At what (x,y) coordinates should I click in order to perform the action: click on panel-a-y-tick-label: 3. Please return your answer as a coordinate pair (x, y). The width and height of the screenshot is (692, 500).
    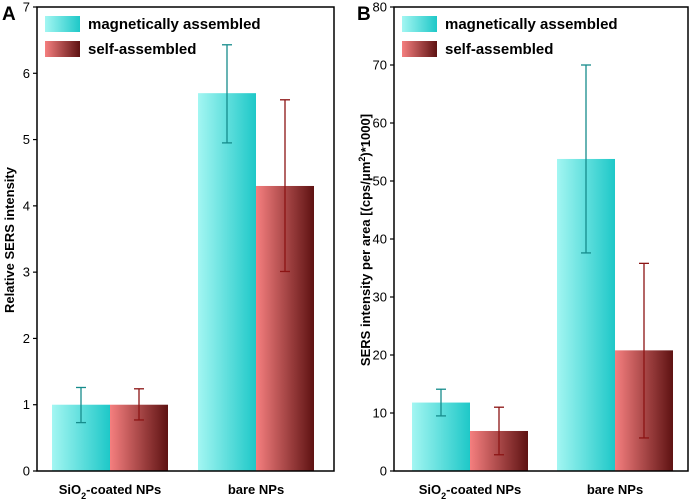
    Looking at the image, I should click on (26, 272).